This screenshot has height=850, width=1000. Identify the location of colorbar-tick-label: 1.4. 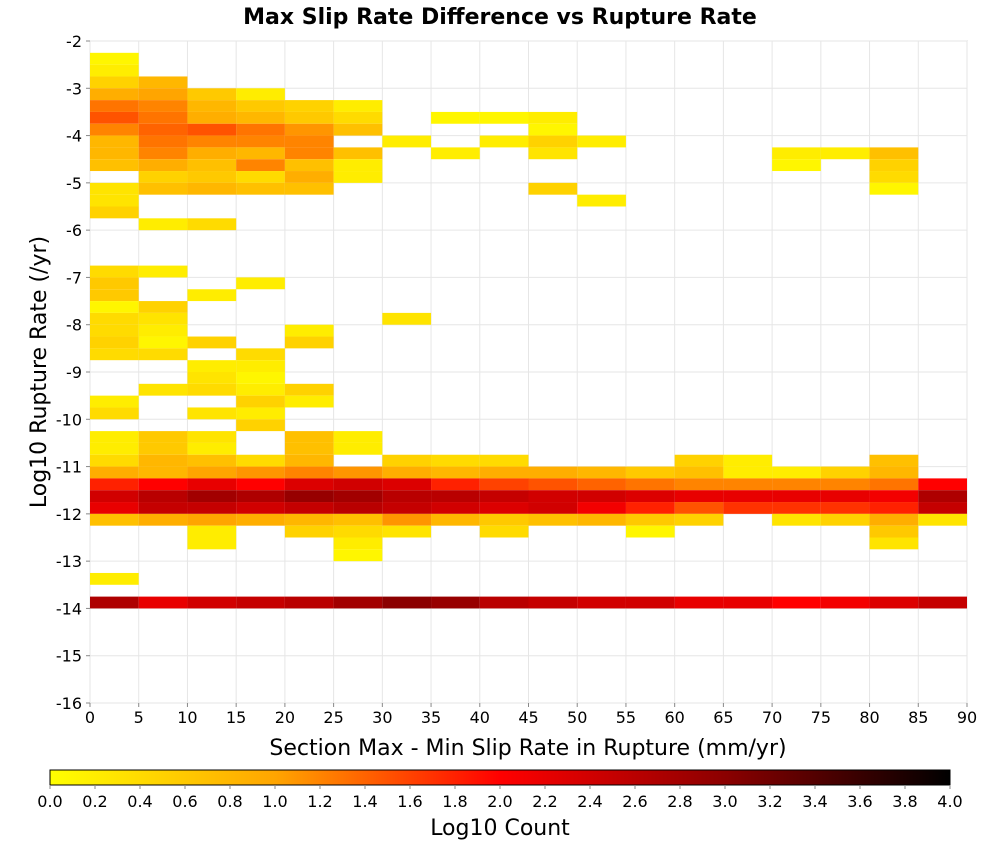
(364, 801).